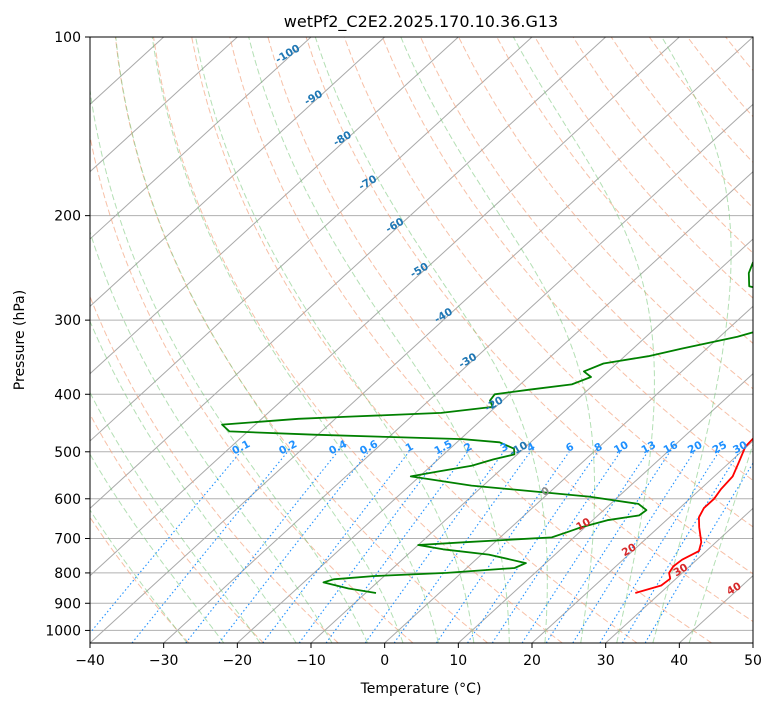  What do you see at coordinates (164, 661) in the screenshot?
I see `x-tick-label: −30` at bounding box center [164, 661].